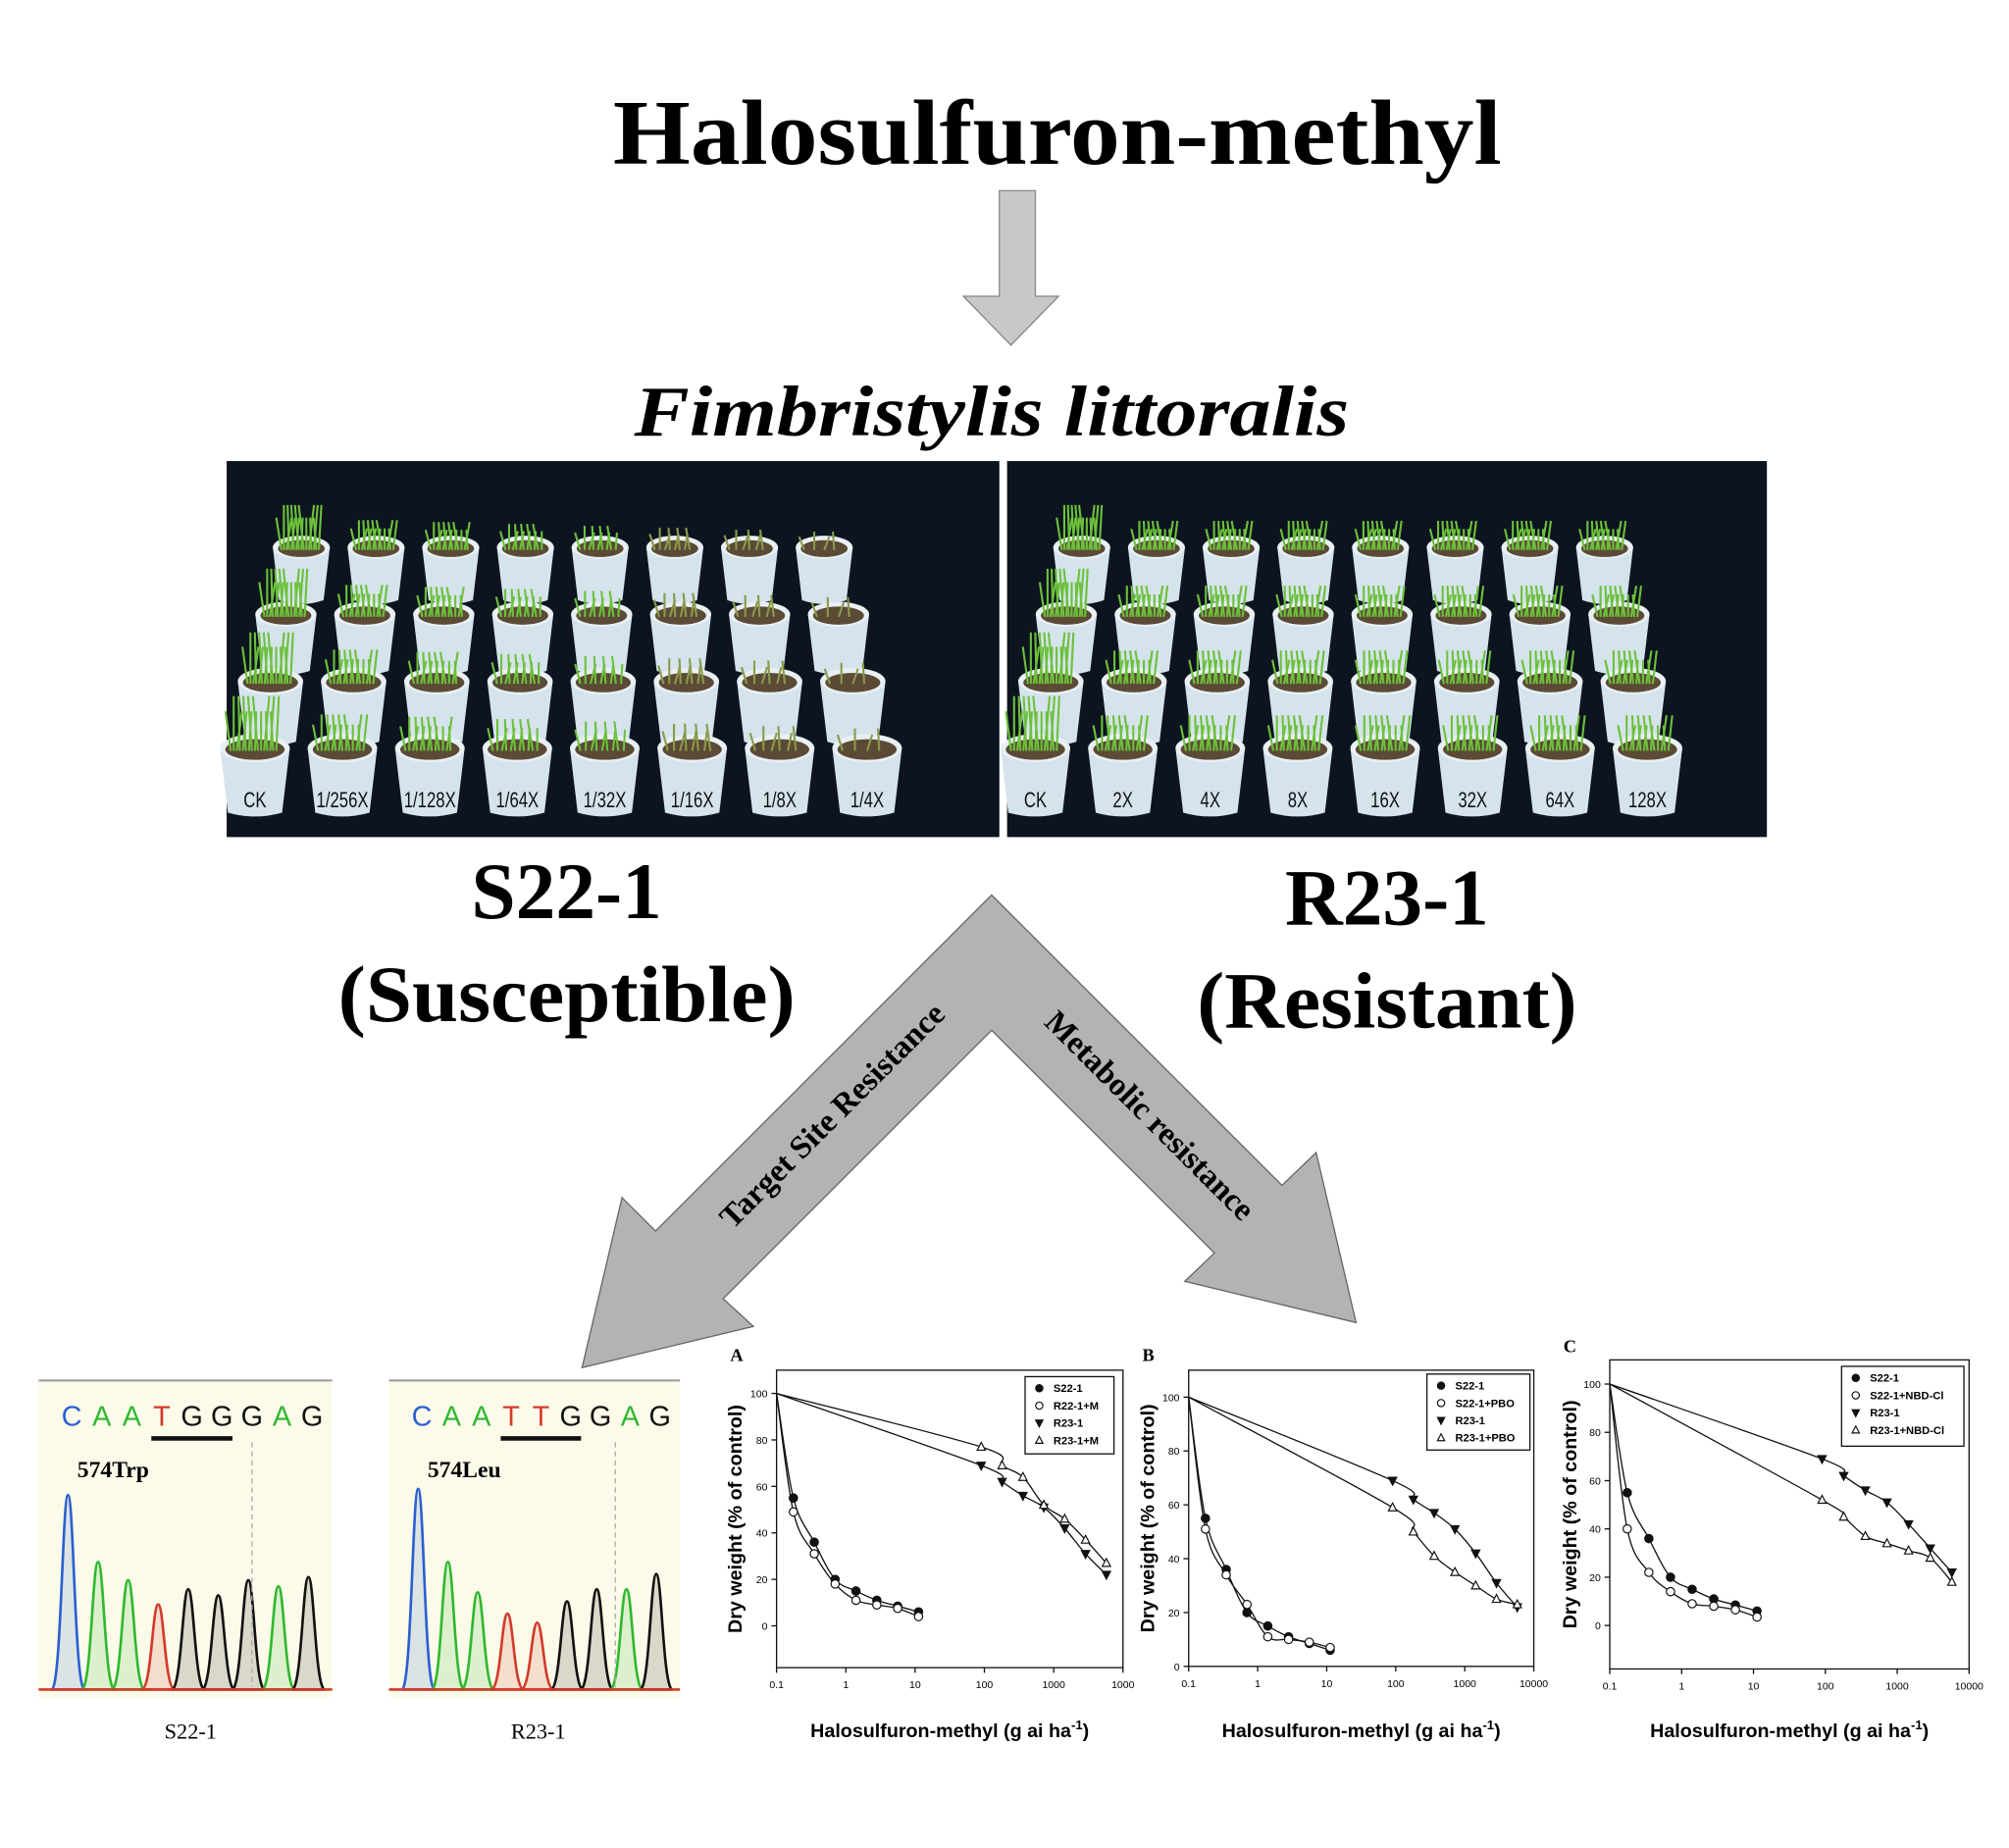 The image size is (2009, 1848). I want to click on y-tick-label: 0, so click(1598, 1626).